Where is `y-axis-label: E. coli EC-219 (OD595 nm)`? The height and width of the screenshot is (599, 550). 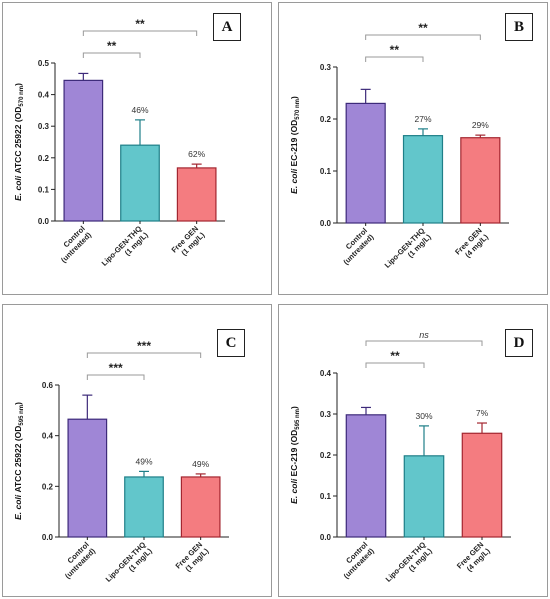
y-axis-label: E. coli EC-219 (OD595 nm) is located at coordinates (295, 455).